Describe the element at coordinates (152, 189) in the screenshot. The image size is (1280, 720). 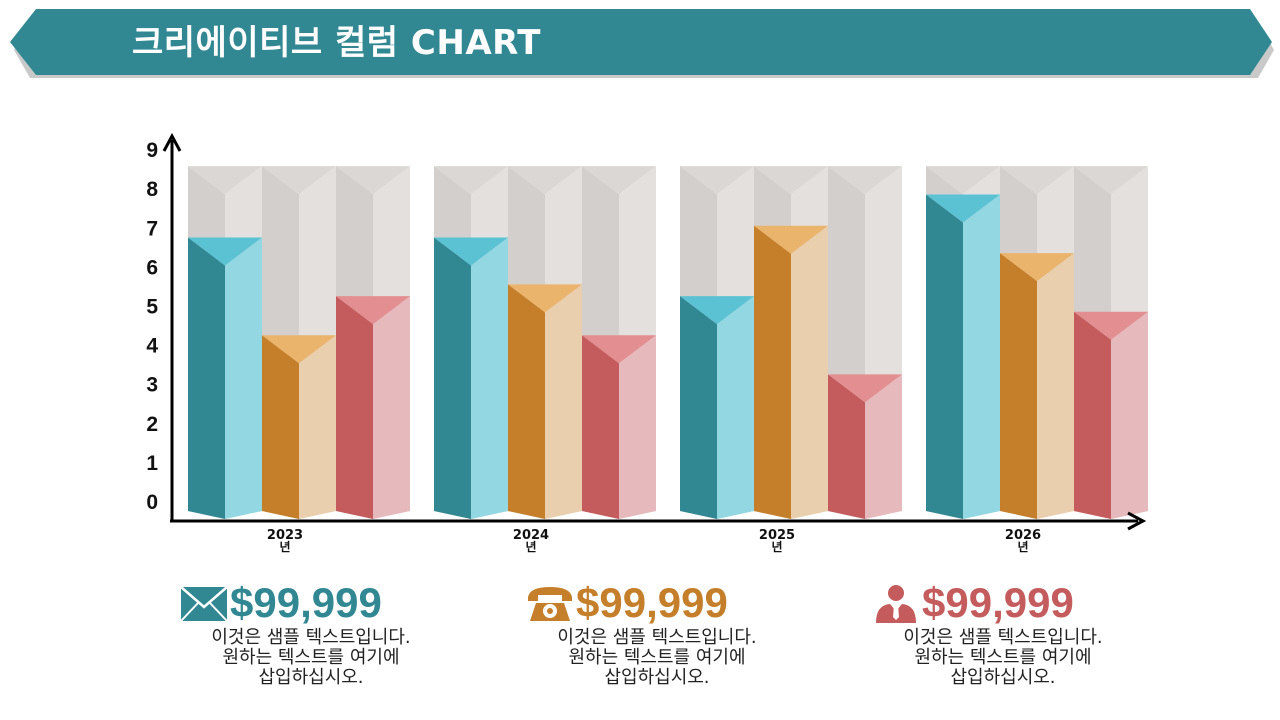
I see `y-tick-label: 8` at that location.